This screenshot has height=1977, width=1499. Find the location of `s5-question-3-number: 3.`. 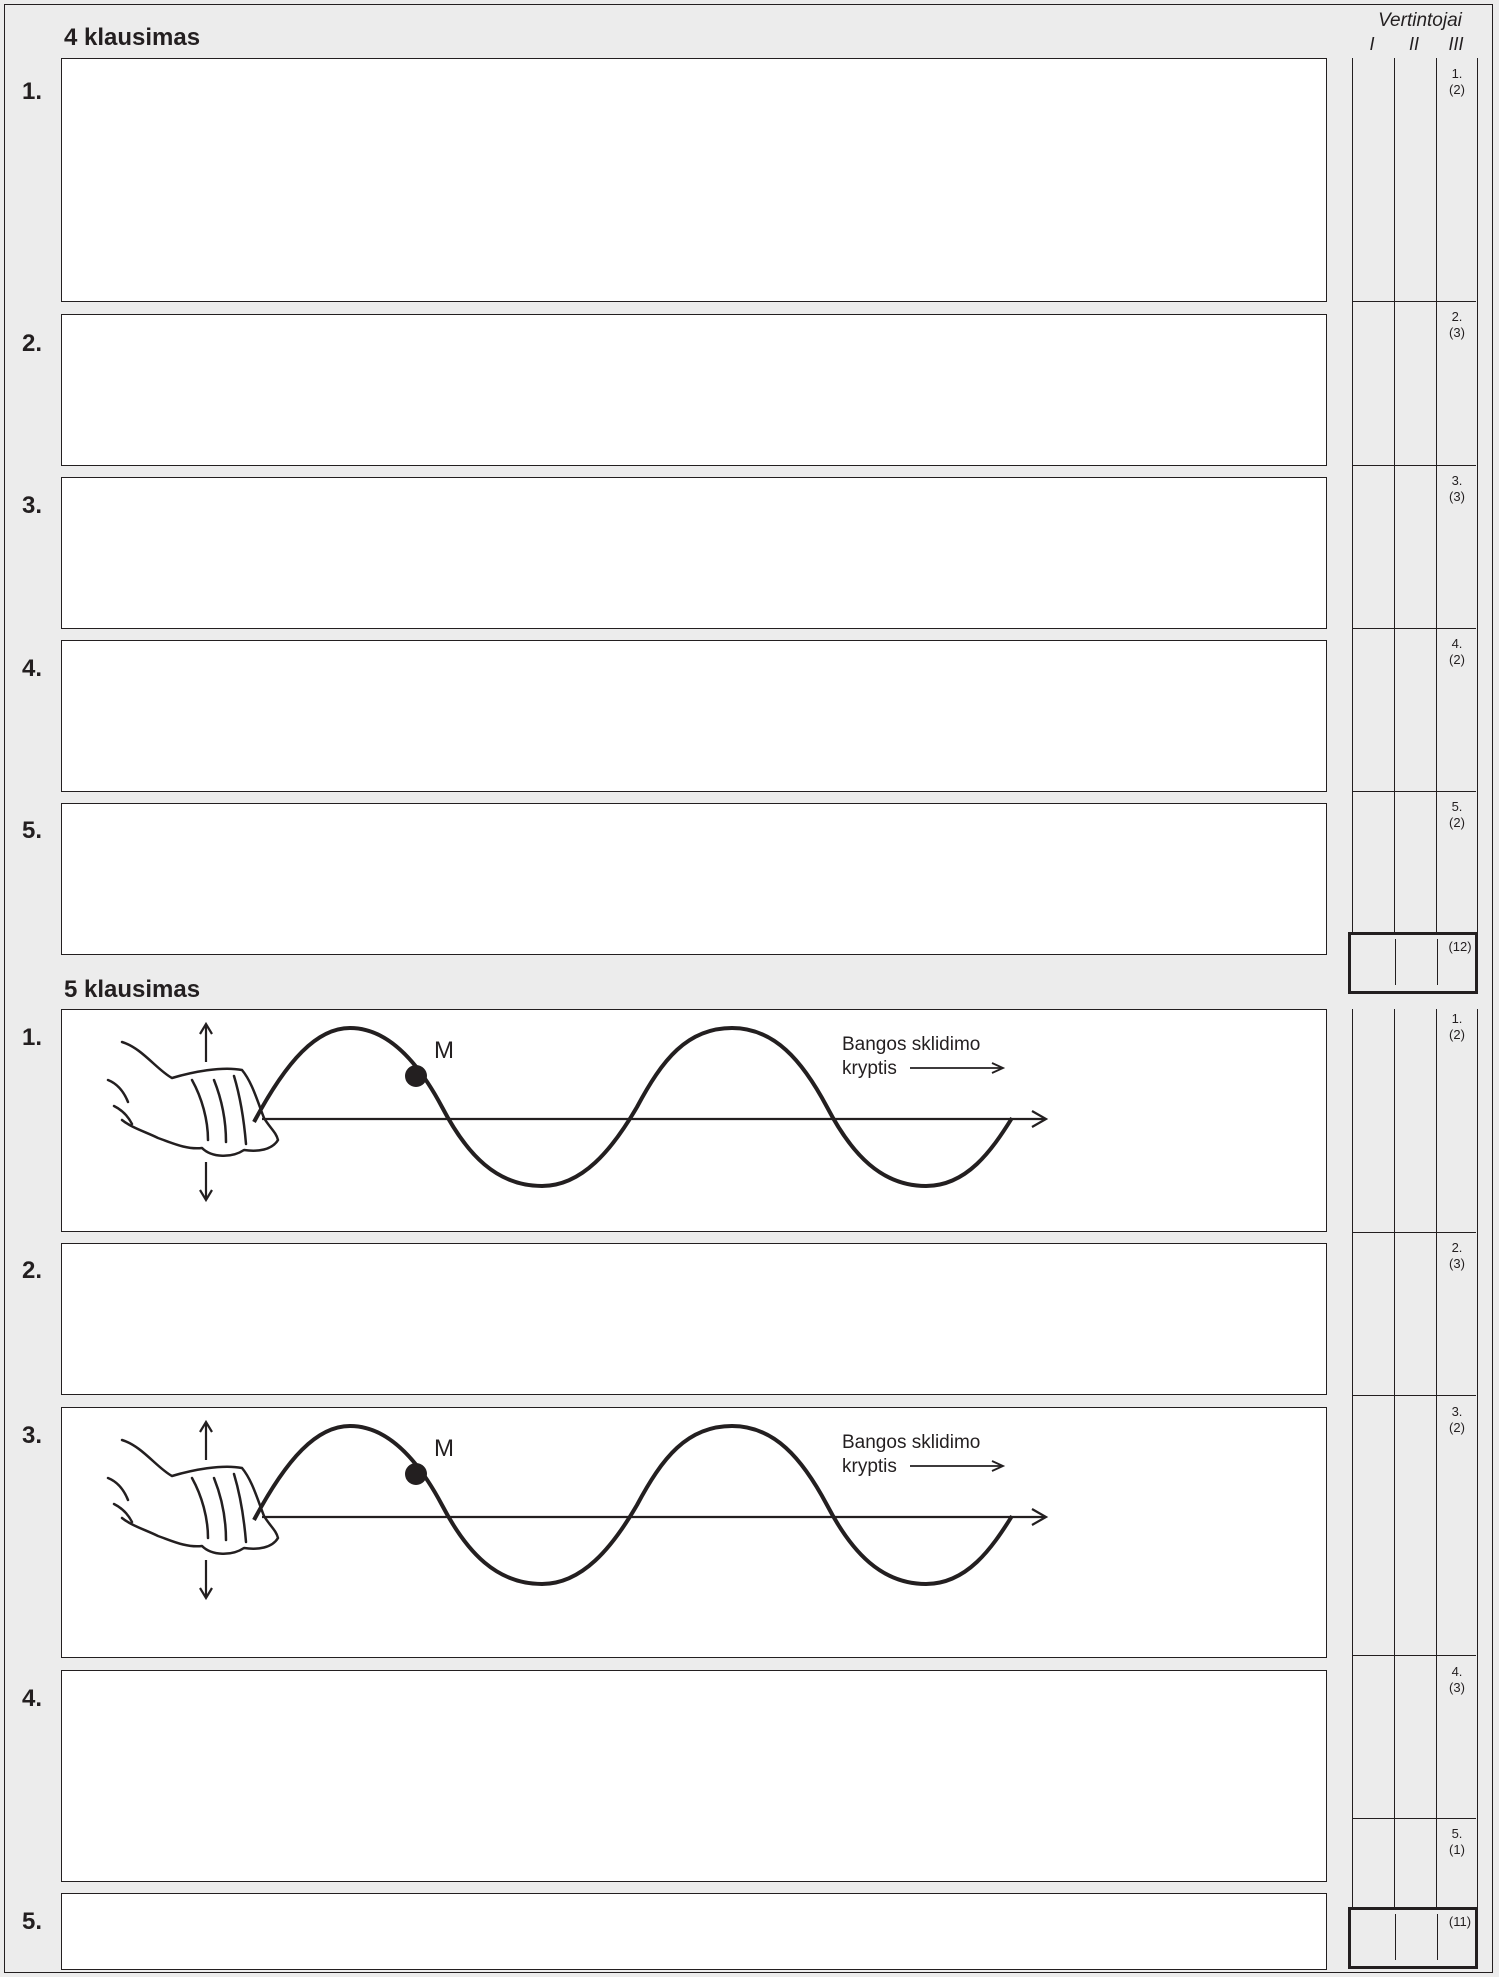

s5-question-3-number: 3. is located at coordinates (32, 1435).